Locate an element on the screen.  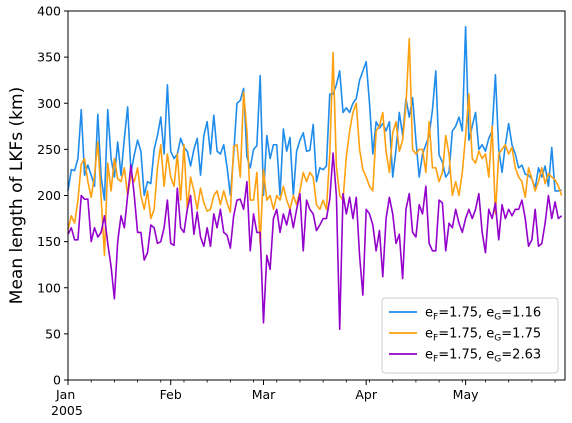
legend-box is located at coordinates (470, 335).